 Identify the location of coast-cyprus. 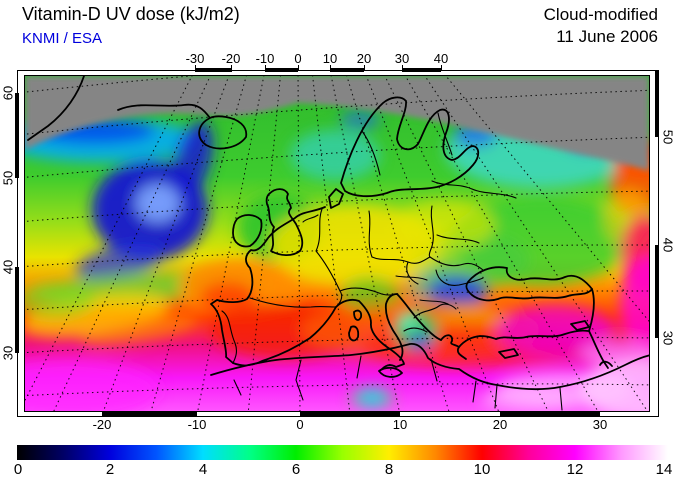
(580, 325).